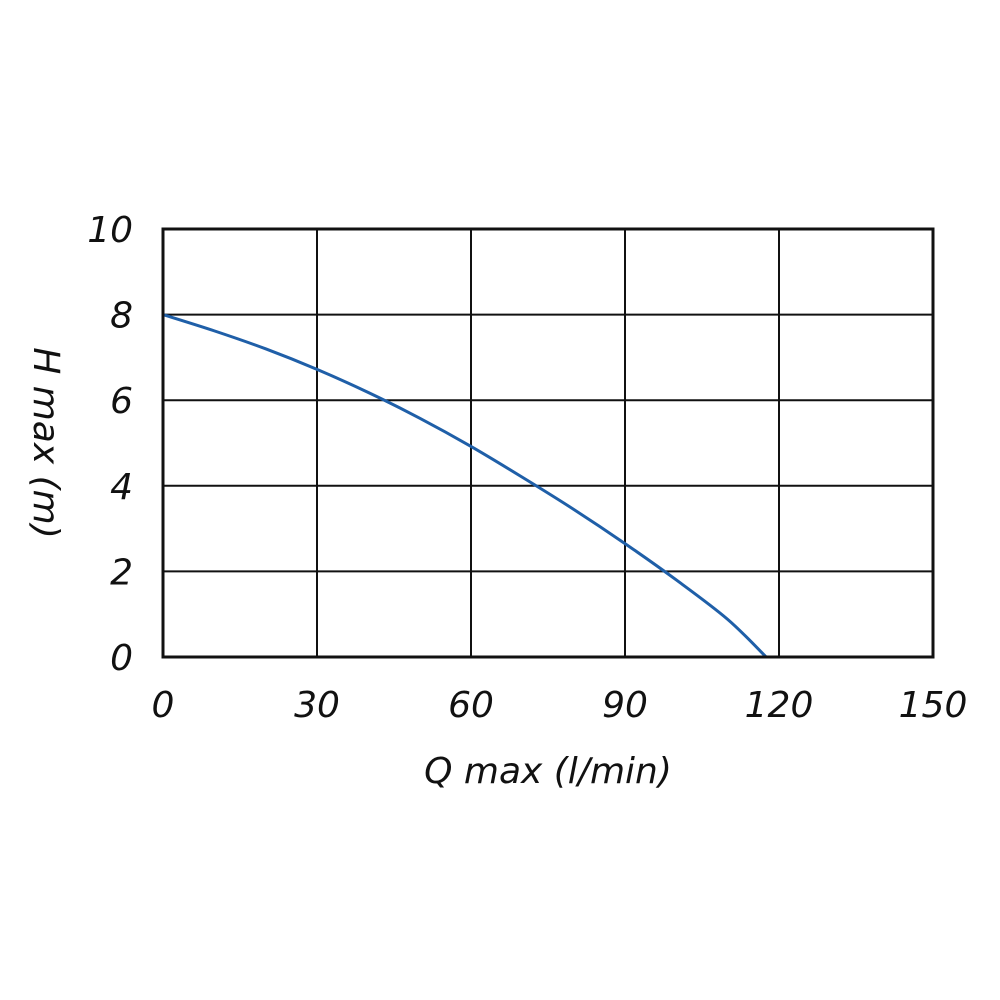 Image resolution: width=1000 pixels, height=1000 pixels. Describe the element at coordinates (121, 658) in the screenshot. I see `y-tick-label: 0` at that location.